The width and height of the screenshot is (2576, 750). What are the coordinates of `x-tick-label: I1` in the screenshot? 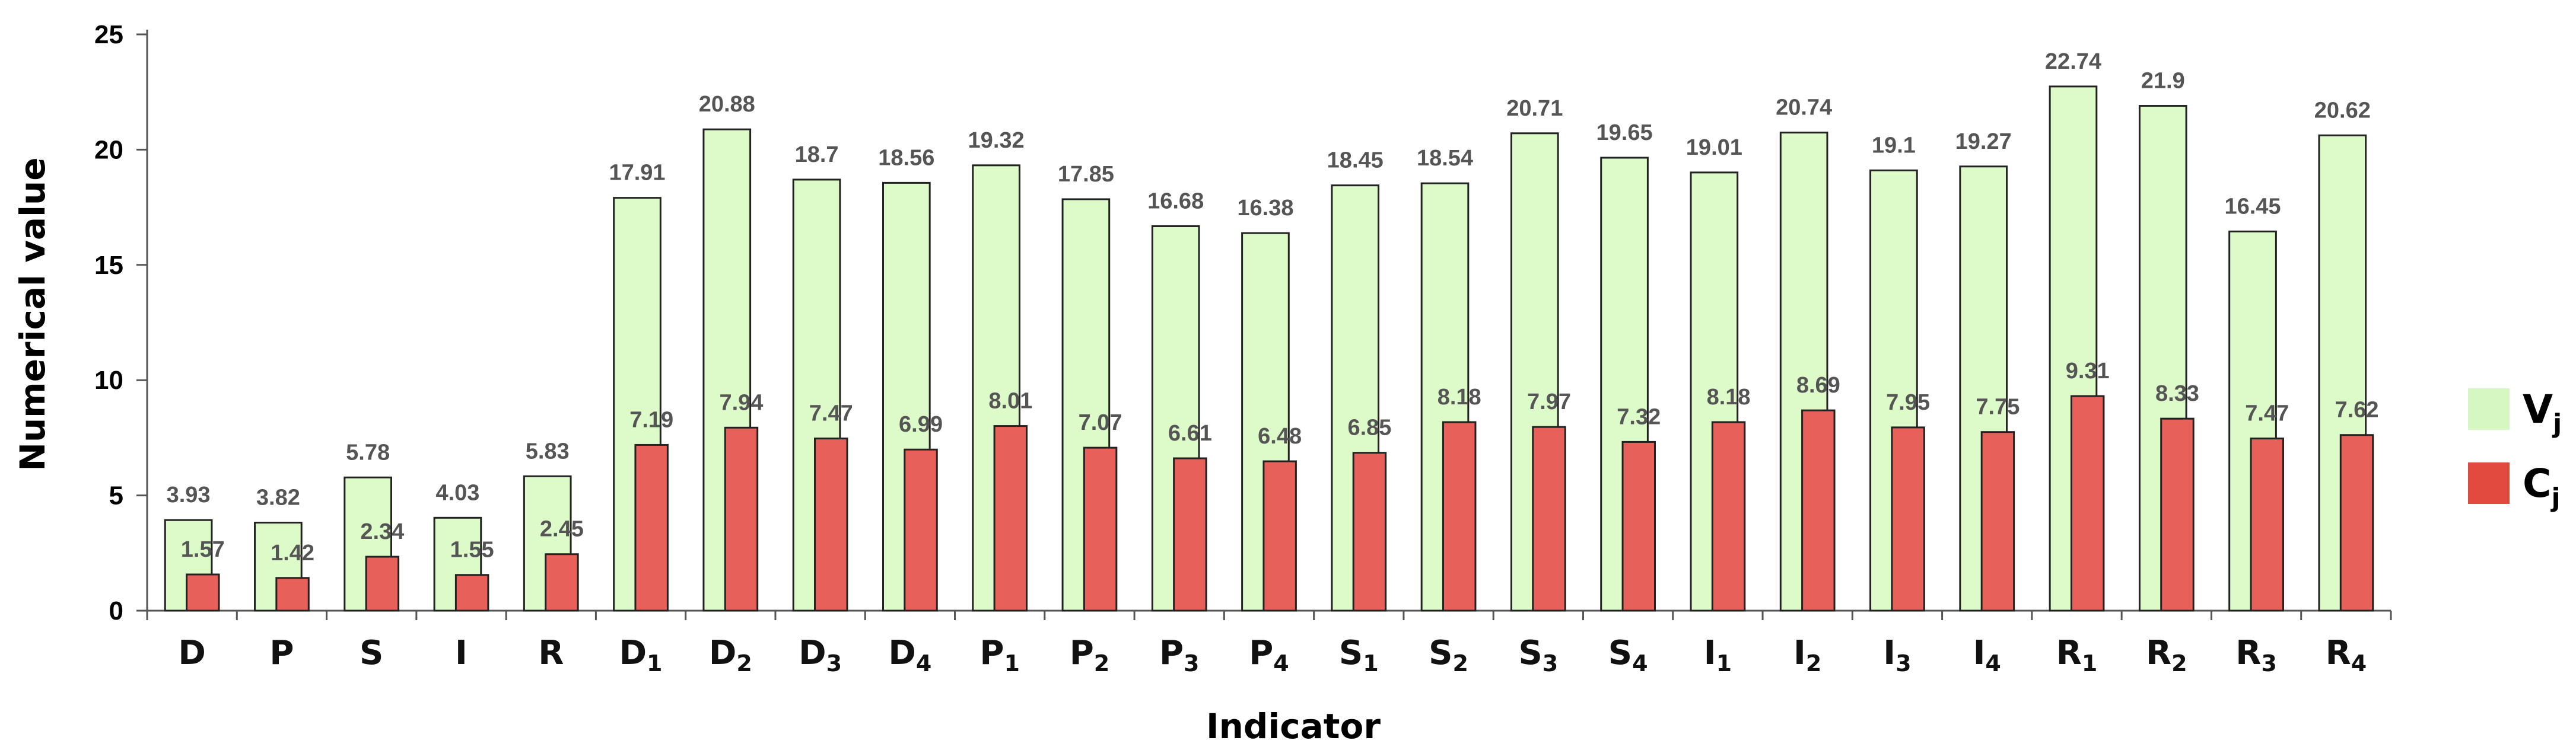 It's located at (1718, 655).